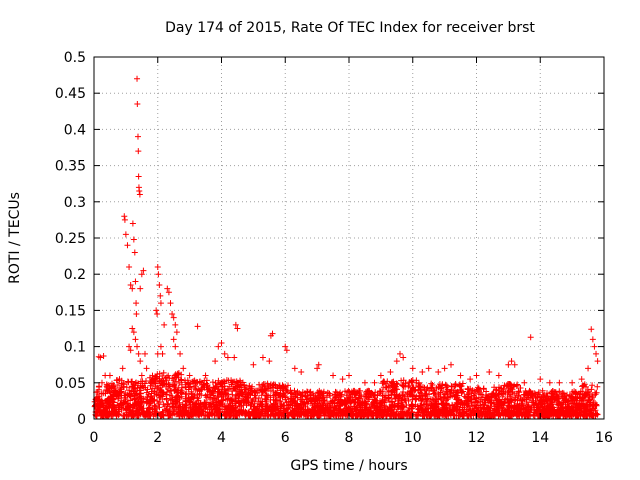 The width and height of the screenshot is (640, 480). Describe the element at coordinates (75, 58) in the screenshot. I see `y-tick-label: 0.5` at that location.